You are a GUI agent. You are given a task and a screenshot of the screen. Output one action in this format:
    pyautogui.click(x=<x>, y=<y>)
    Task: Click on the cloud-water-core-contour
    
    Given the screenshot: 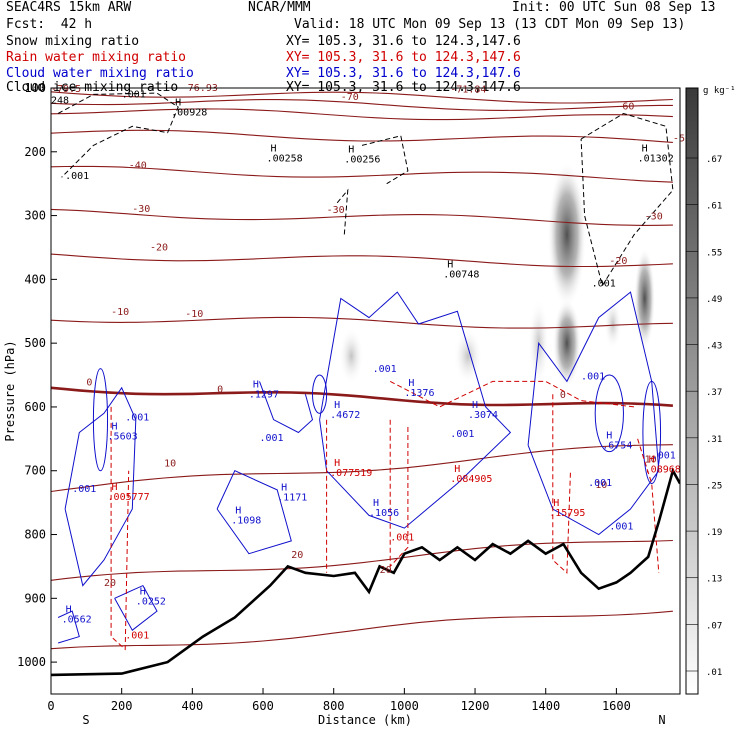 What is the action you would take?
    pyautogui.click(x=100, y=420)
    